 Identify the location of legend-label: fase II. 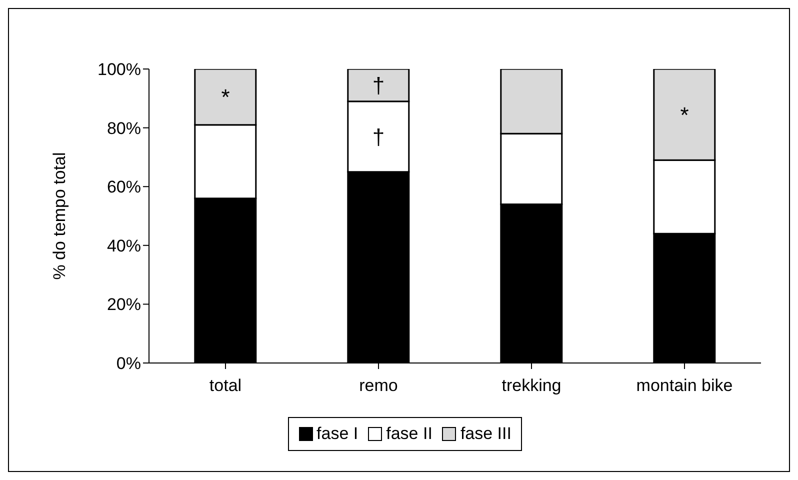
(409, 434).